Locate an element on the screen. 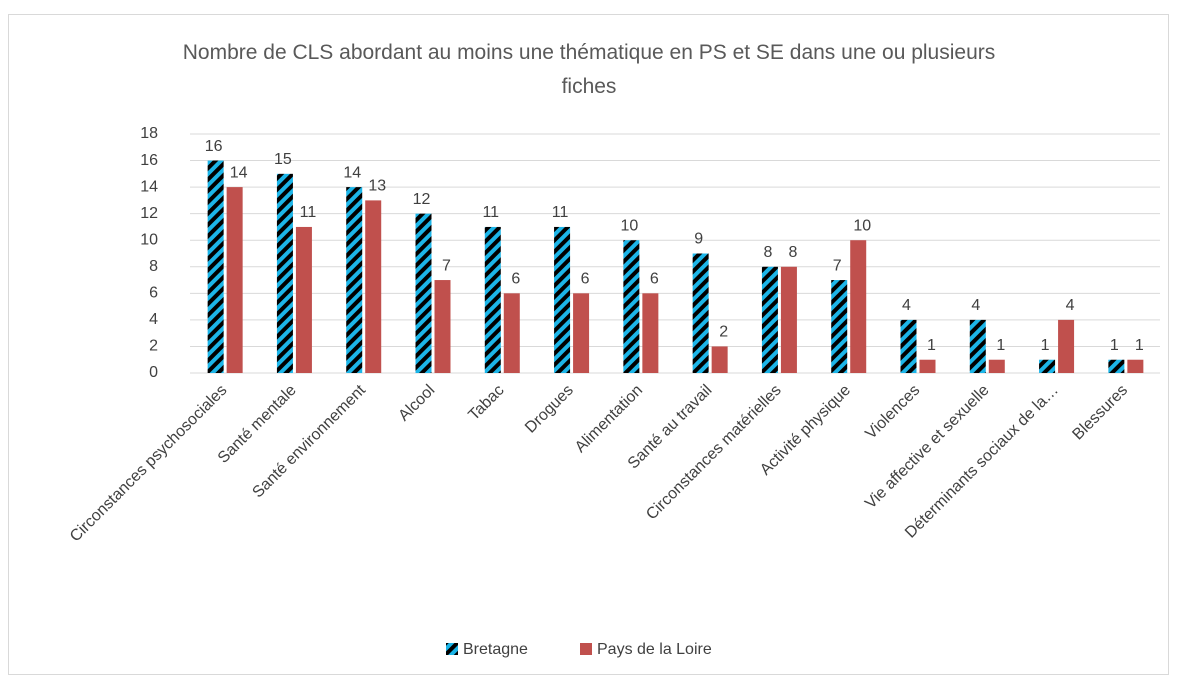 This screenshot has width=1178, height=679. data-label: 15 is located at coordinates (283, 159).